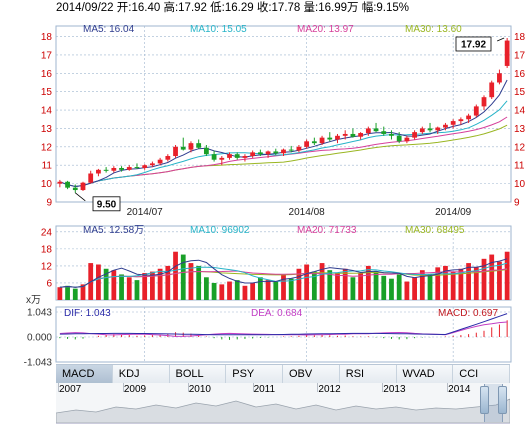 The image size is (527, 428). Describe the element at coordinates (113, 230) in the screenshot. I see `legend-ma5: MA5: 12.58万` at that location.